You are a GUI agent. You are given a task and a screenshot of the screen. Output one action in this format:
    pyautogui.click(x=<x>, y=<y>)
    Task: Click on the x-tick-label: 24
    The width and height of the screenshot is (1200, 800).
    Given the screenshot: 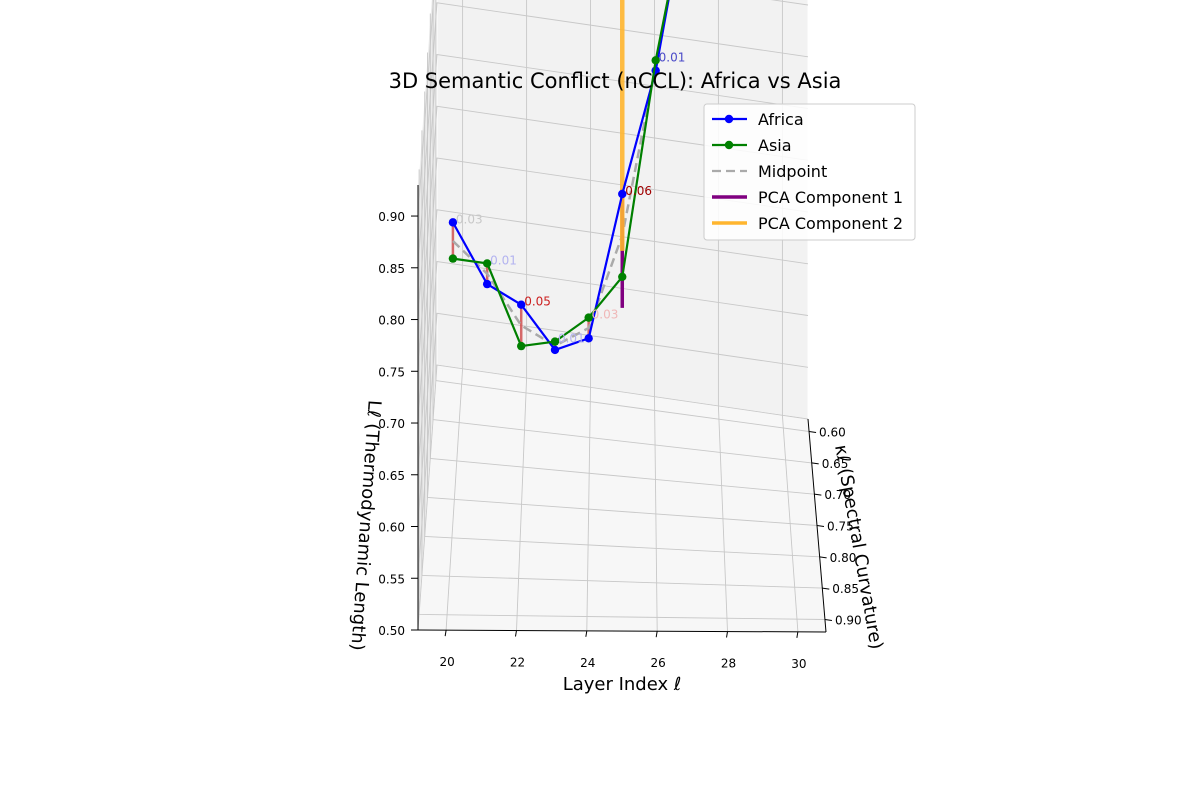 What is the action you would take?
    pyautogui.click(x=587, y=663)
    